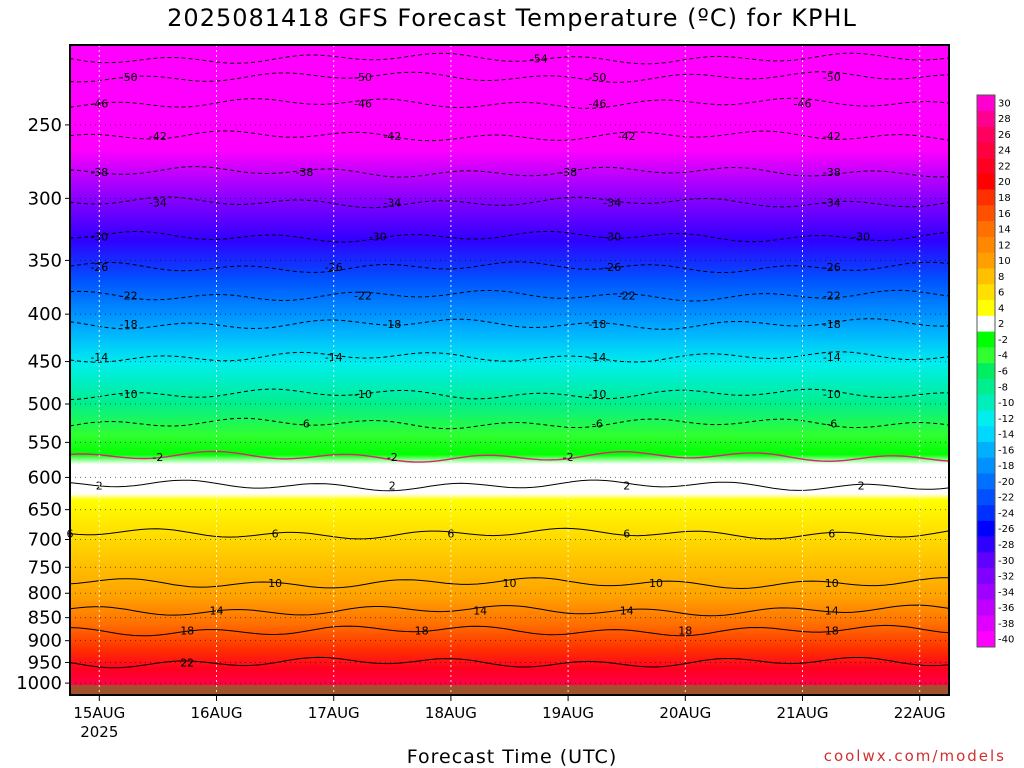 The image size is (1024, 768). What do you see at coordinates (1003, 372) in the screenshot?
I see `colorbar-label: -6` at bounding box center [1003, 372].